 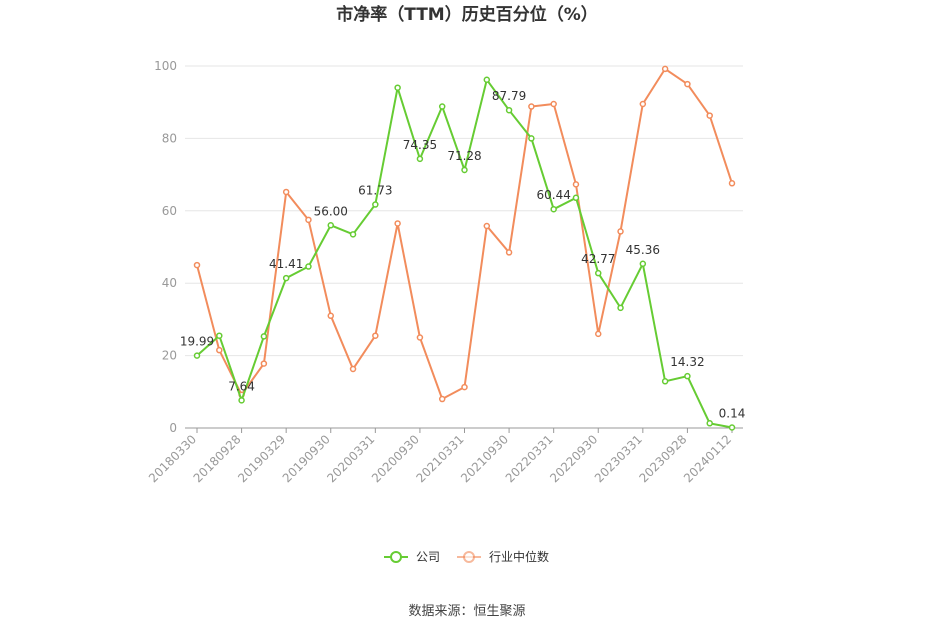 I want to click on data-label: 74.35, so click(x=420, y=145).